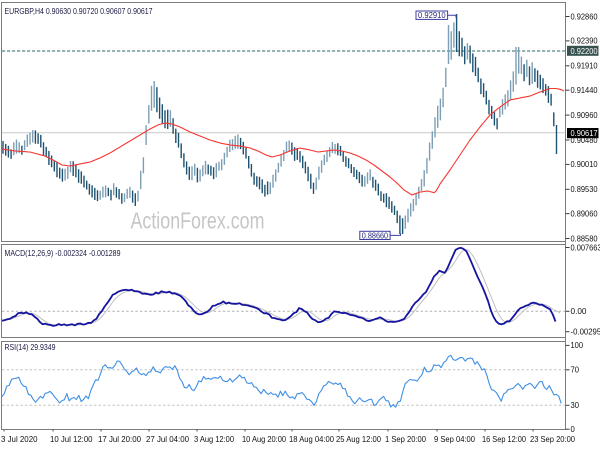 This screenshot has width=600, height=455. I want to click on svg-text: 10 Aug 20:00, so click(264, 439).